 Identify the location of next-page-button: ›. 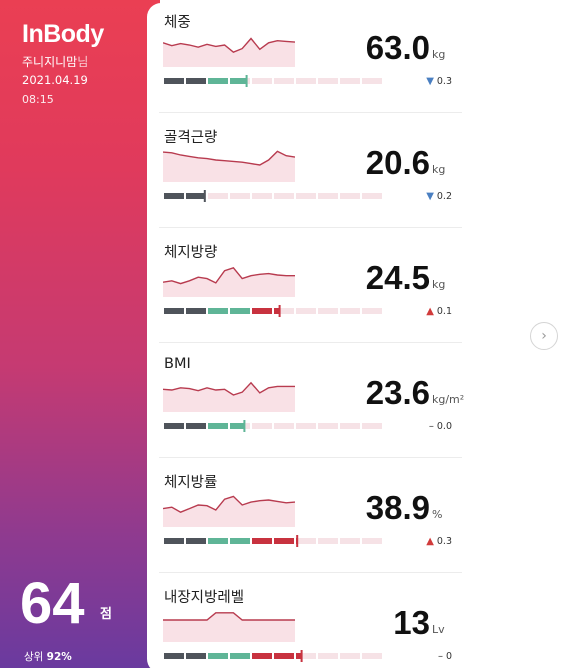
(544, 336).